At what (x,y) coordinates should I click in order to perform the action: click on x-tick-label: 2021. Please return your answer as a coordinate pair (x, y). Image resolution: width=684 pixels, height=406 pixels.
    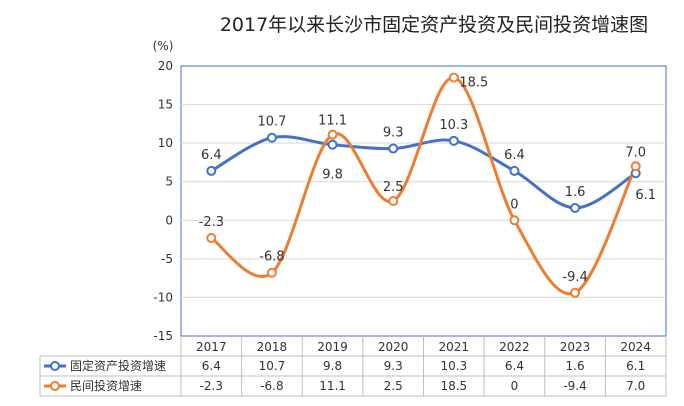
    Looking at the image, I should click on (454, 347).